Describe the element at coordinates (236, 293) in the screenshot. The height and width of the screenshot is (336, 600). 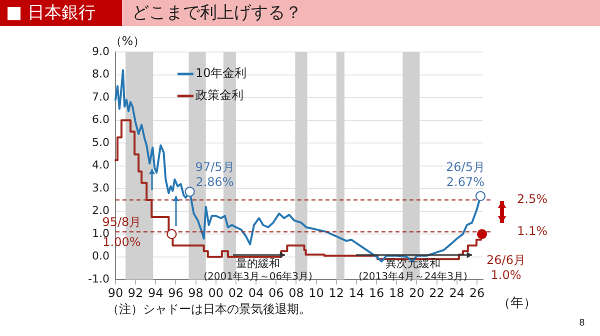
I see `x-tick-label: 02` at that location.